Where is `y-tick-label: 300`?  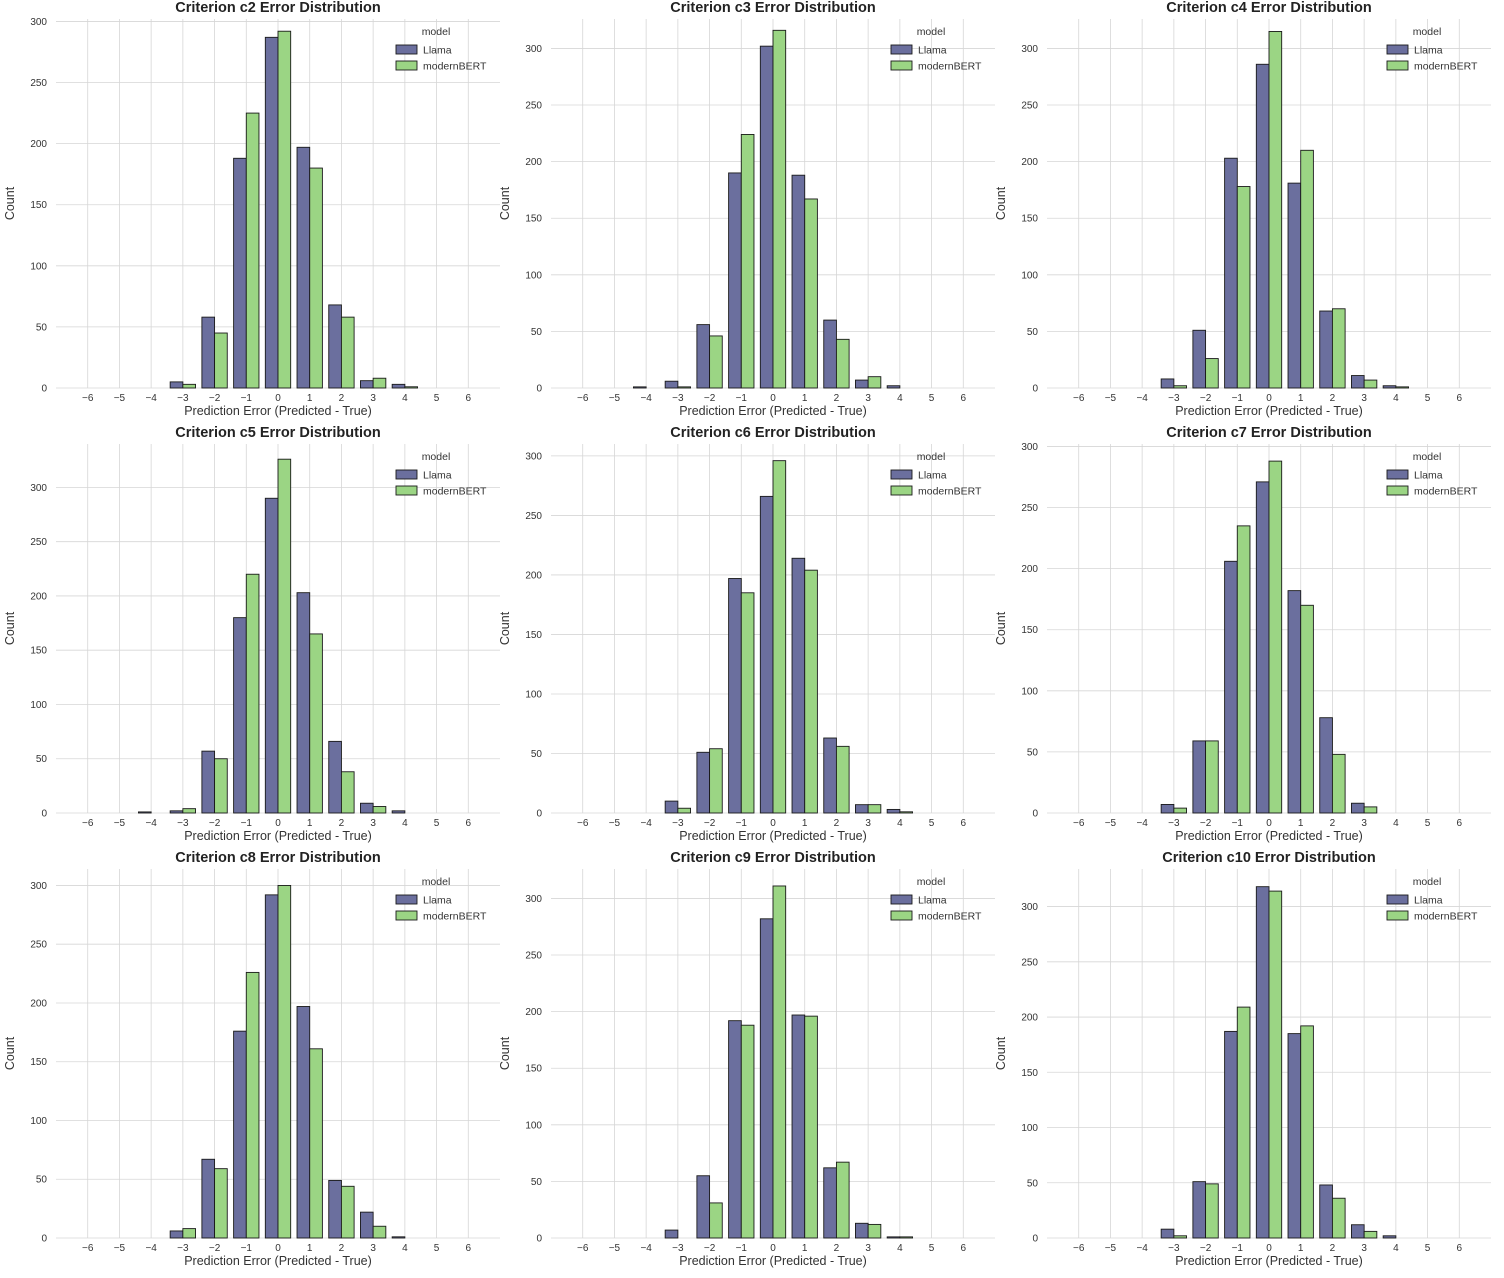 y-tick-label: 300 is located at coordinates (1029, 49).